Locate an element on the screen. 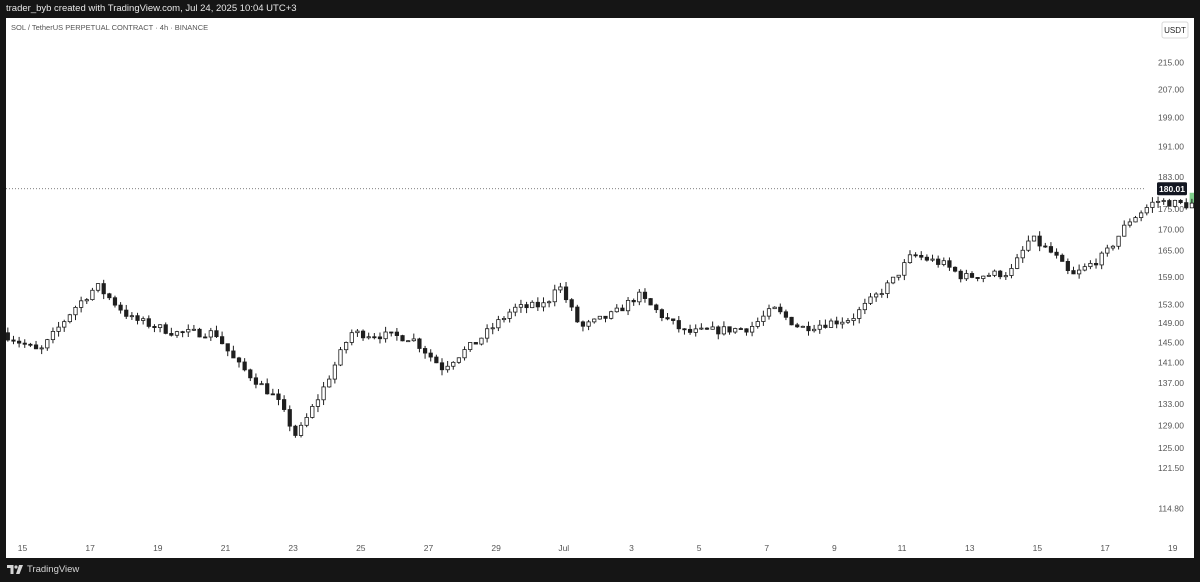 The width and height of the screenshot is (1200, 582). y-tick-label: 215.00 is located at coordinates (1171, 63).